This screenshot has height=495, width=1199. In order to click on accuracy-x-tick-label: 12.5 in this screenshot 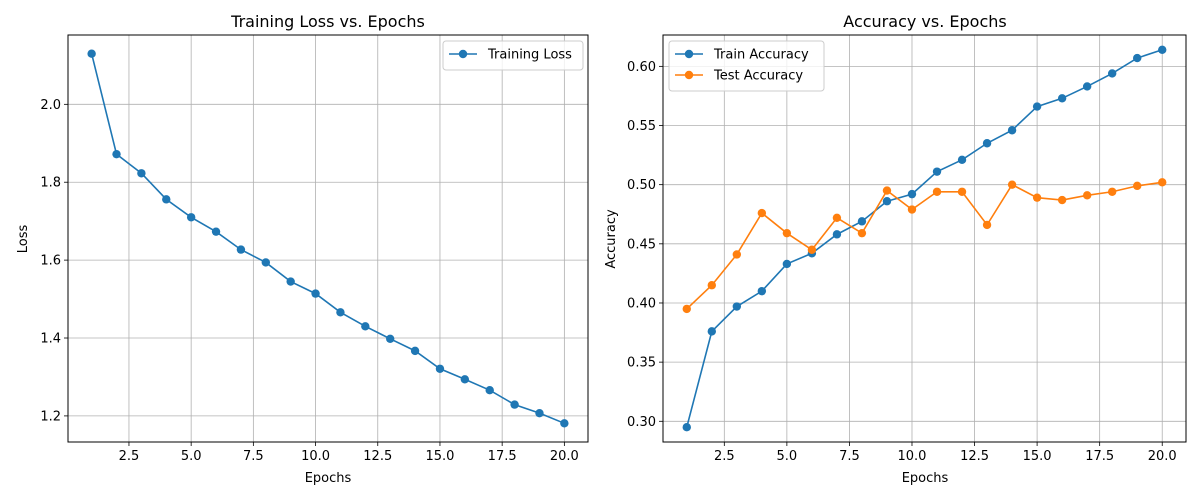, I will do `click(974, 456)`.